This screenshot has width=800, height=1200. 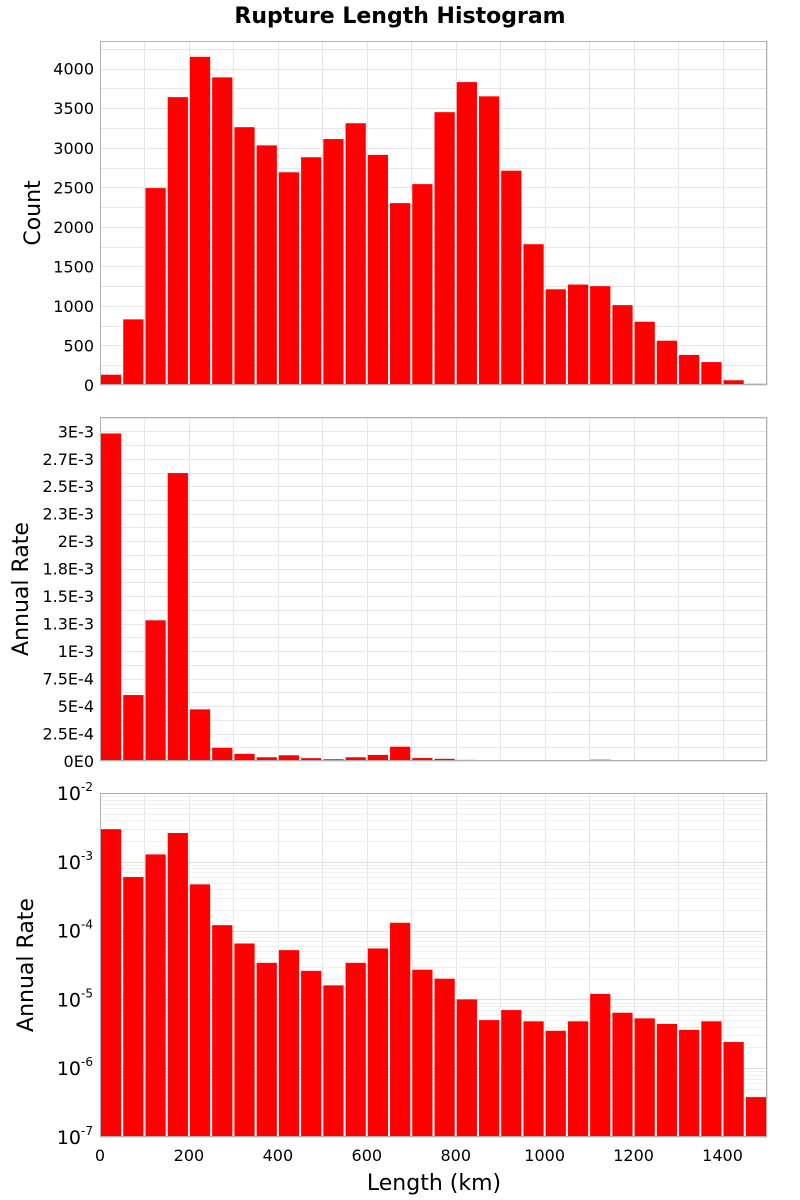 What do you see at coordinates (755, 1117) in the screenshot?
I see `bar-1475km` at bounding box center [755, 1117].